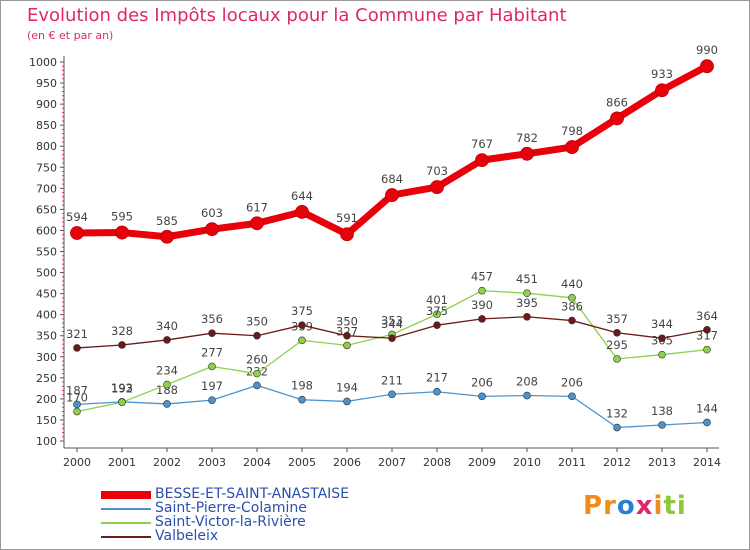 The height and width of the screenshot is (550, 750). Describe the element at coordinates (707, 462) in the screenshot. I see `x-tick-label: 2014` at that location.